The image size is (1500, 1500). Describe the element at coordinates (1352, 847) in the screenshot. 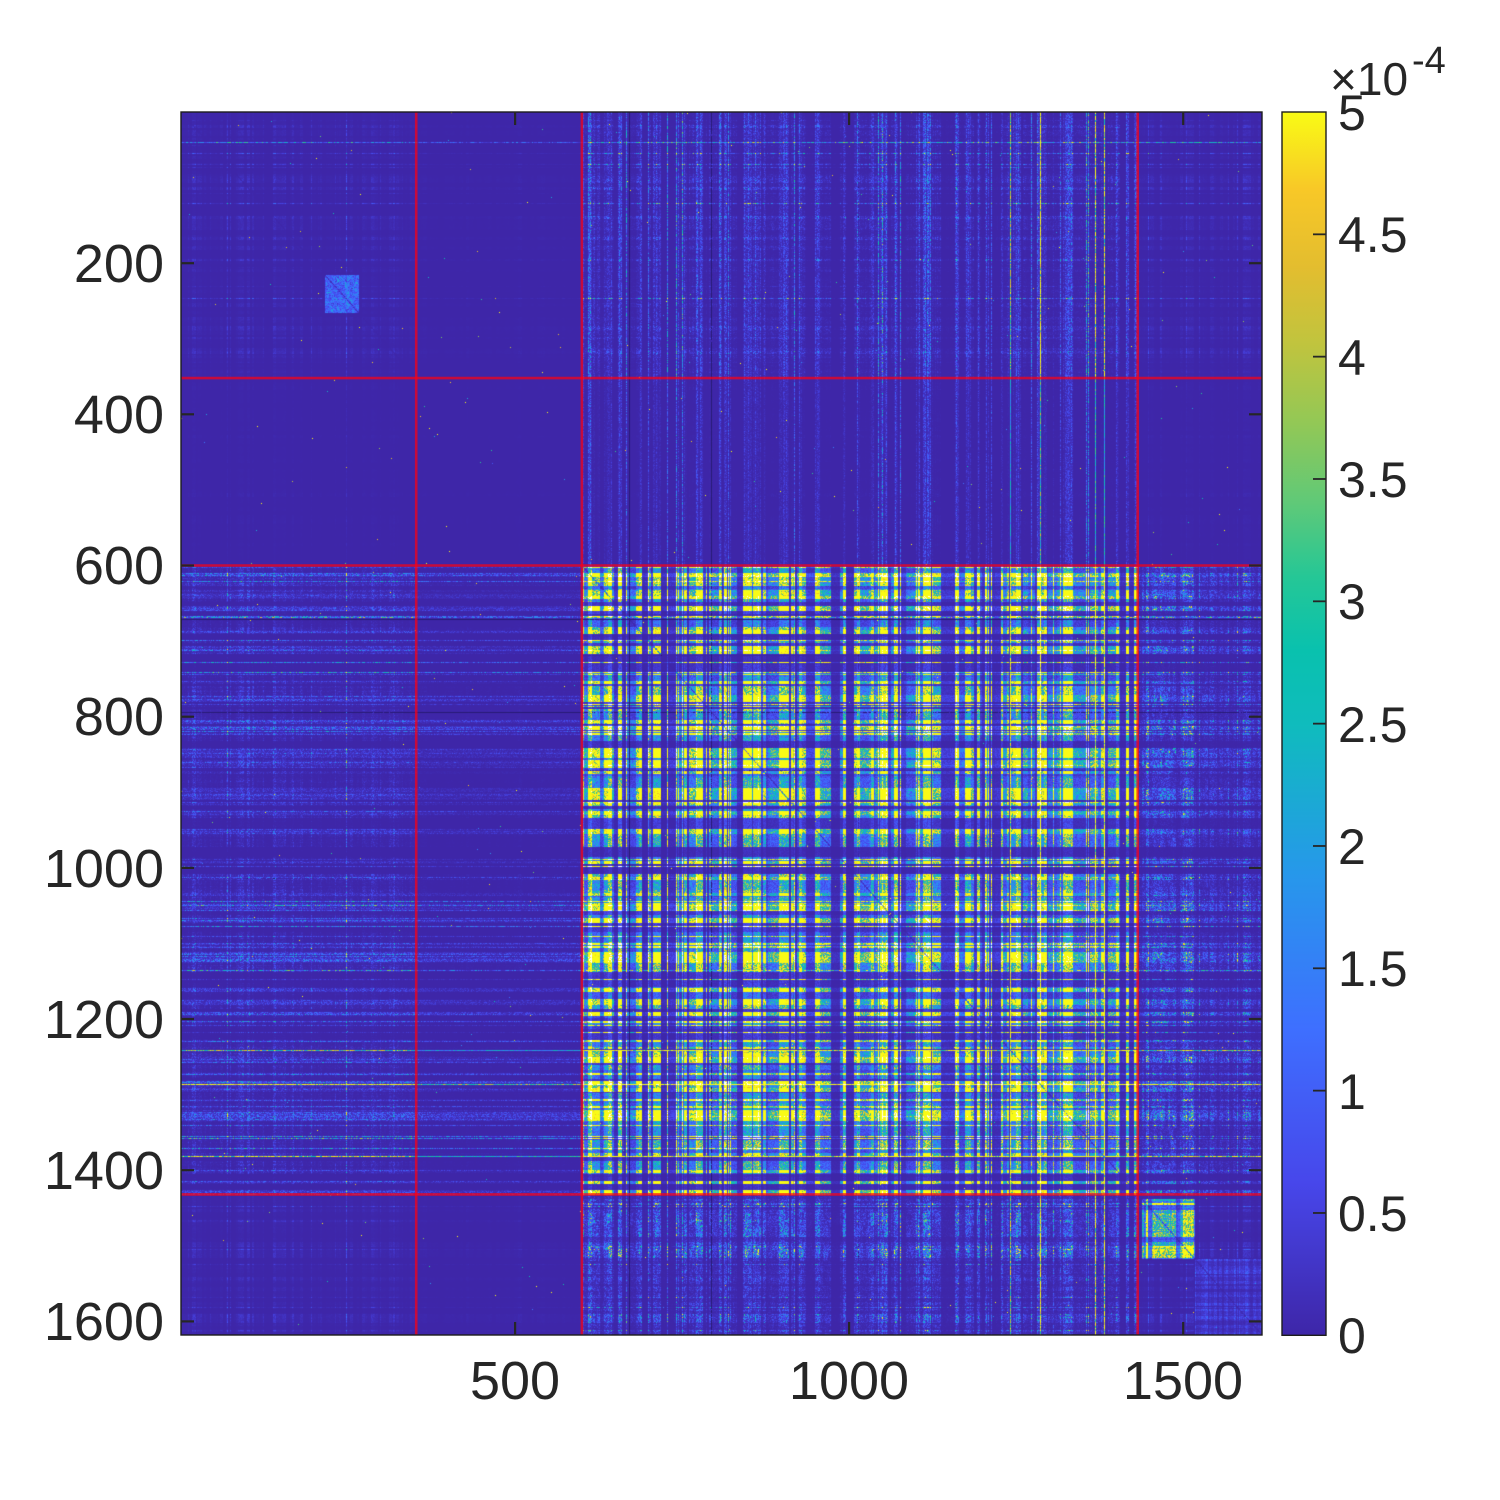

I see `svg-text: 2` at that location.